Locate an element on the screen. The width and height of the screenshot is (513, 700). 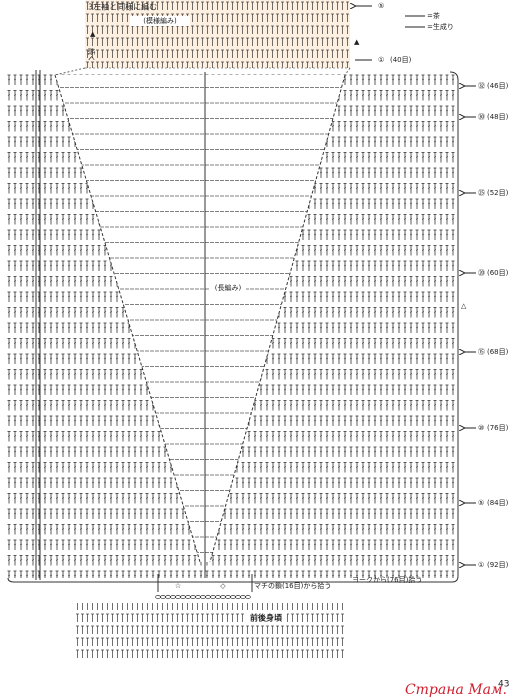
triangle: △ is located at coordinates (464, 306).